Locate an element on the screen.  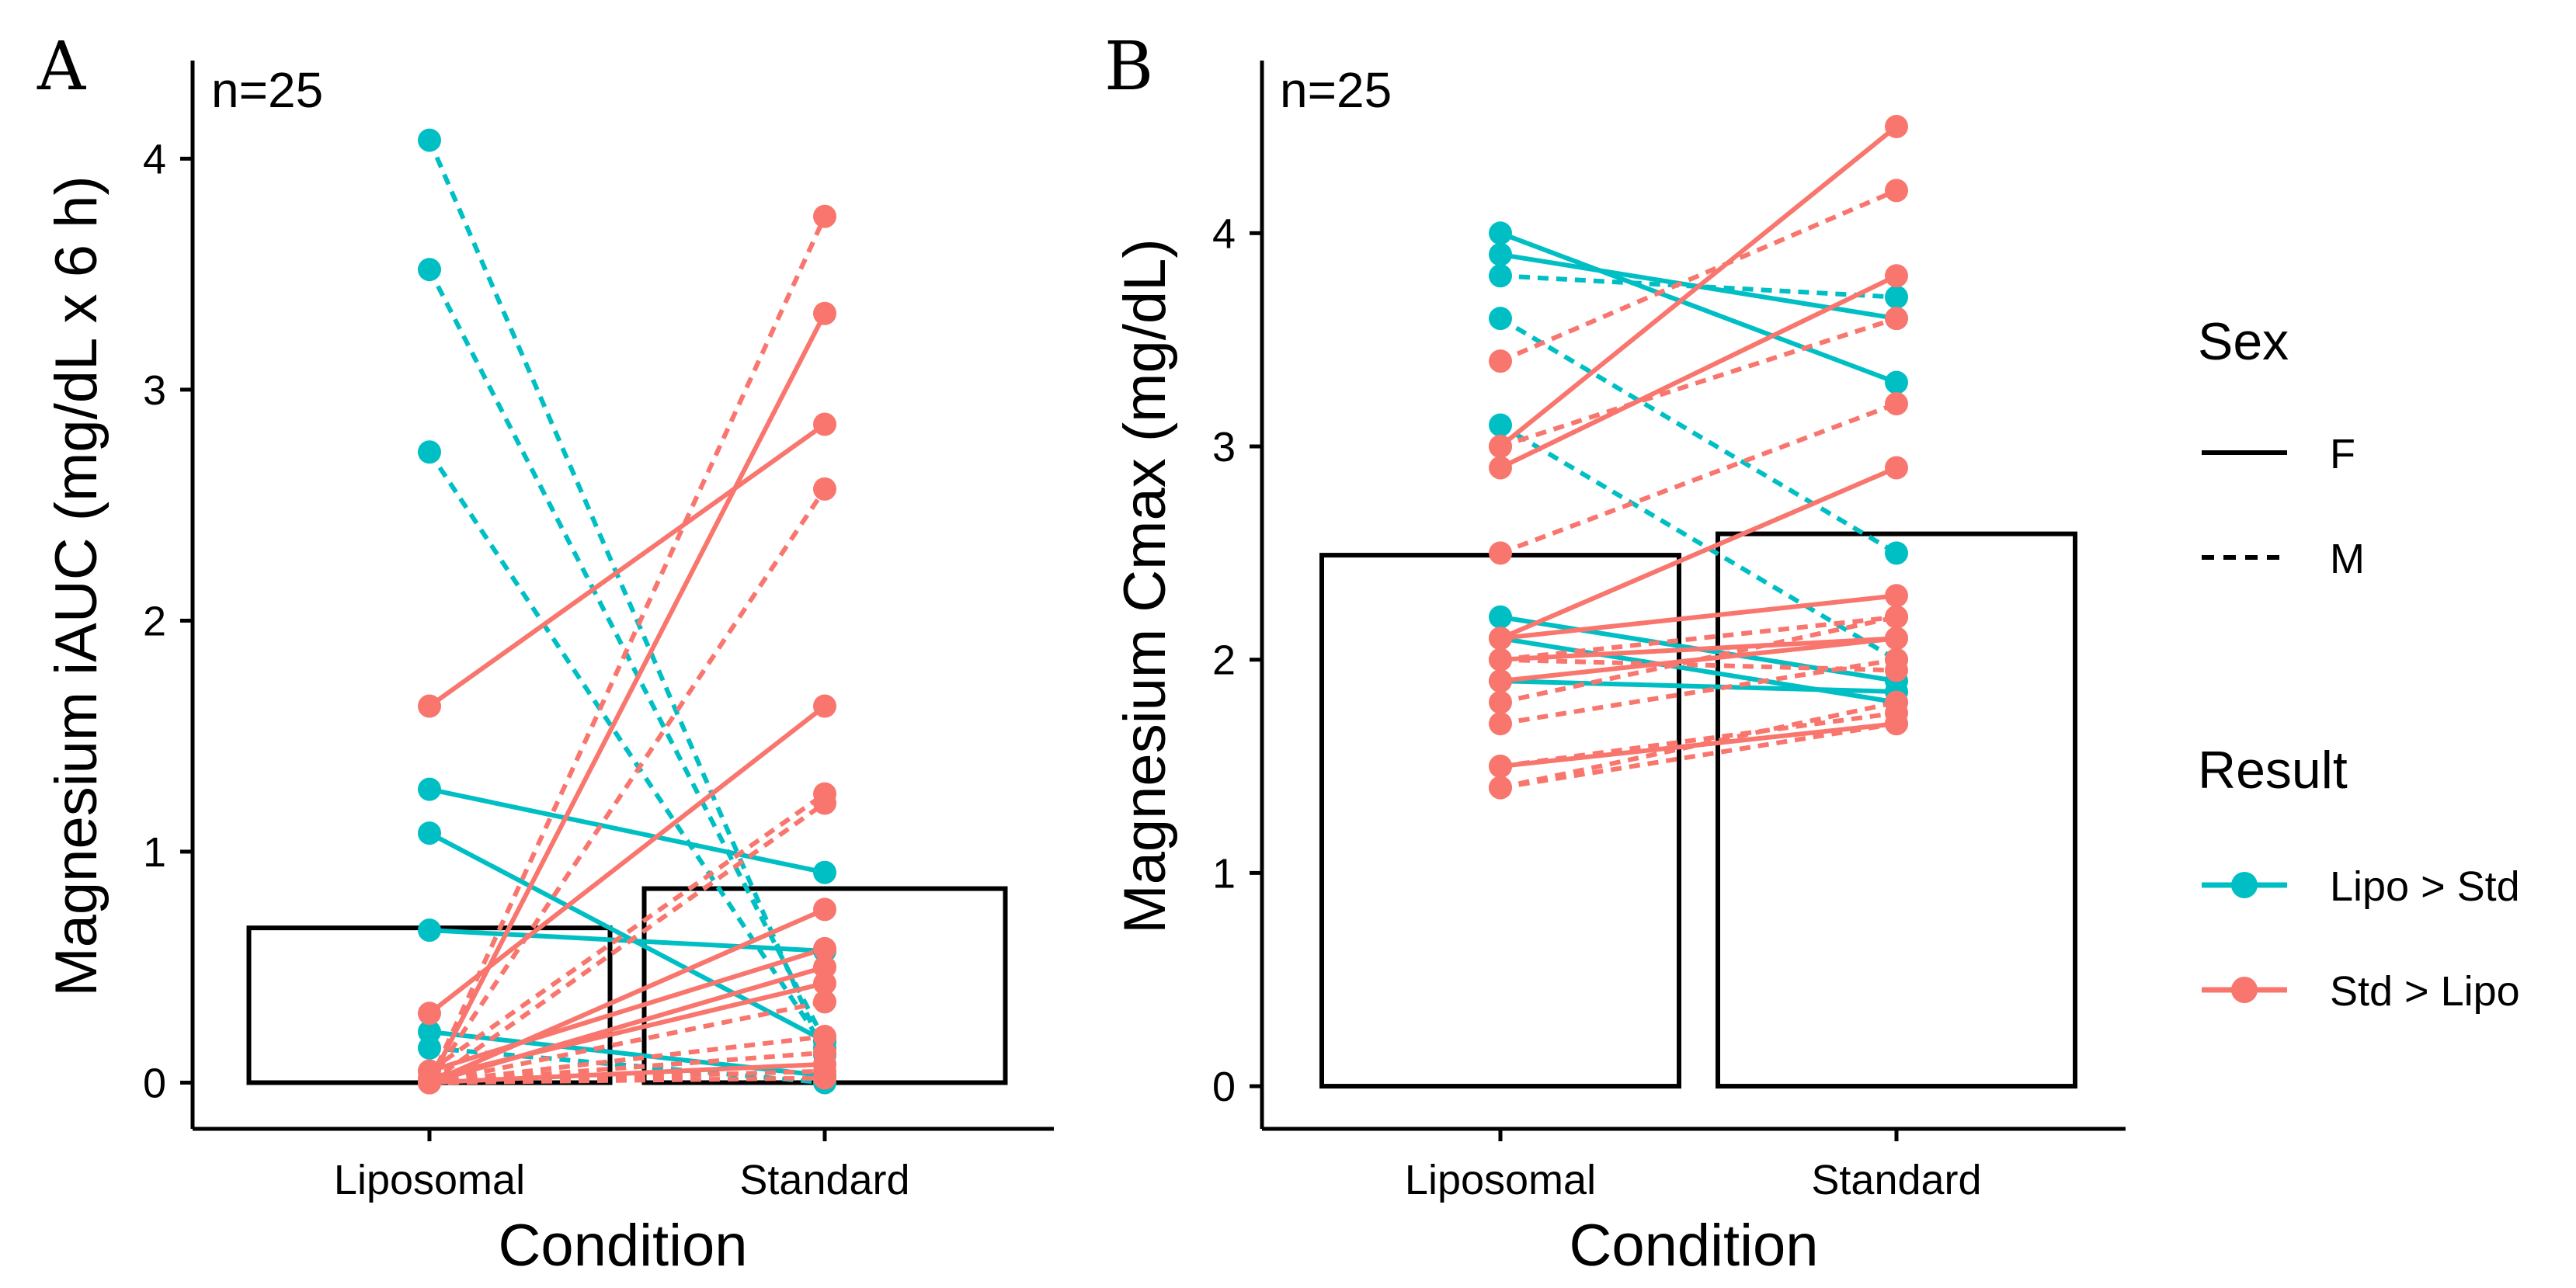
panel-b-y-ticks: 0 1 2 3 4 is located at coordinates (1237, 660).